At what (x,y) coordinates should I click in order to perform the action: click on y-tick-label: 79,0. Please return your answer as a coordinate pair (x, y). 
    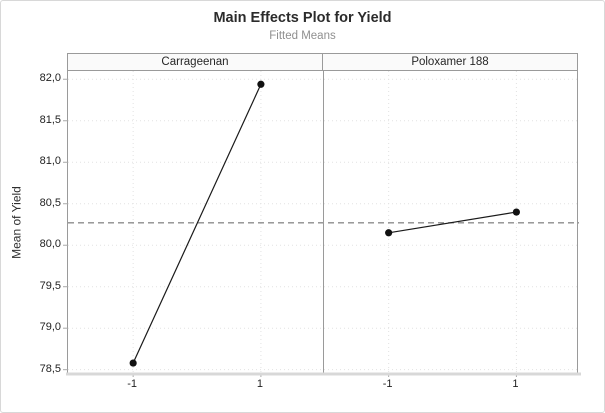
    Looking at the image, I should click on (50, 327).